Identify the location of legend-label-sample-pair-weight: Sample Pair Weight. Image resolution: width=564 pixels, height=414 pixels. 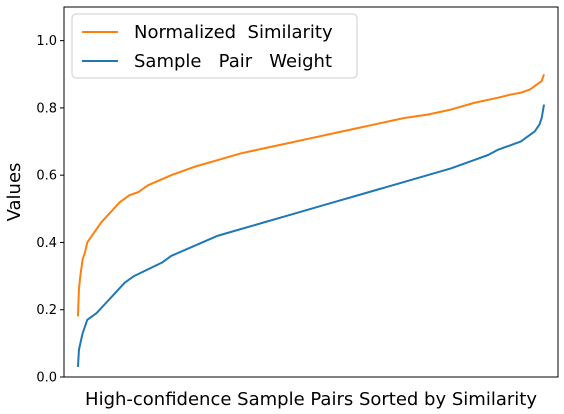
(233, 61).